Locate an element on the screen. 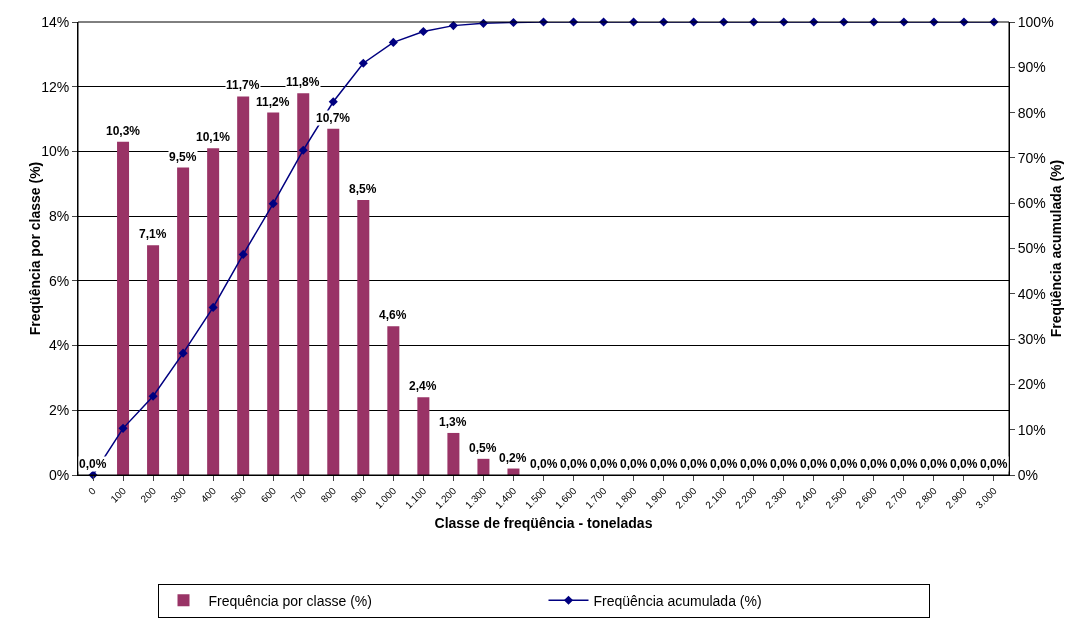 The width and height of the screenshot is (1089, 630). legend-label: Freqüência acumulada (%) is located at coordinates (677, 600).